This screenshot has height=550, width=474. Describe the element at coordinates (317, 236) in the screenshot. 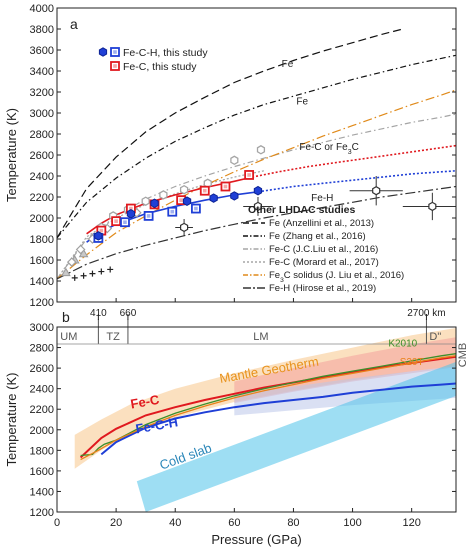

I see `legend-study-label-1: Fe (Zhang et al., 2016)` at that location.